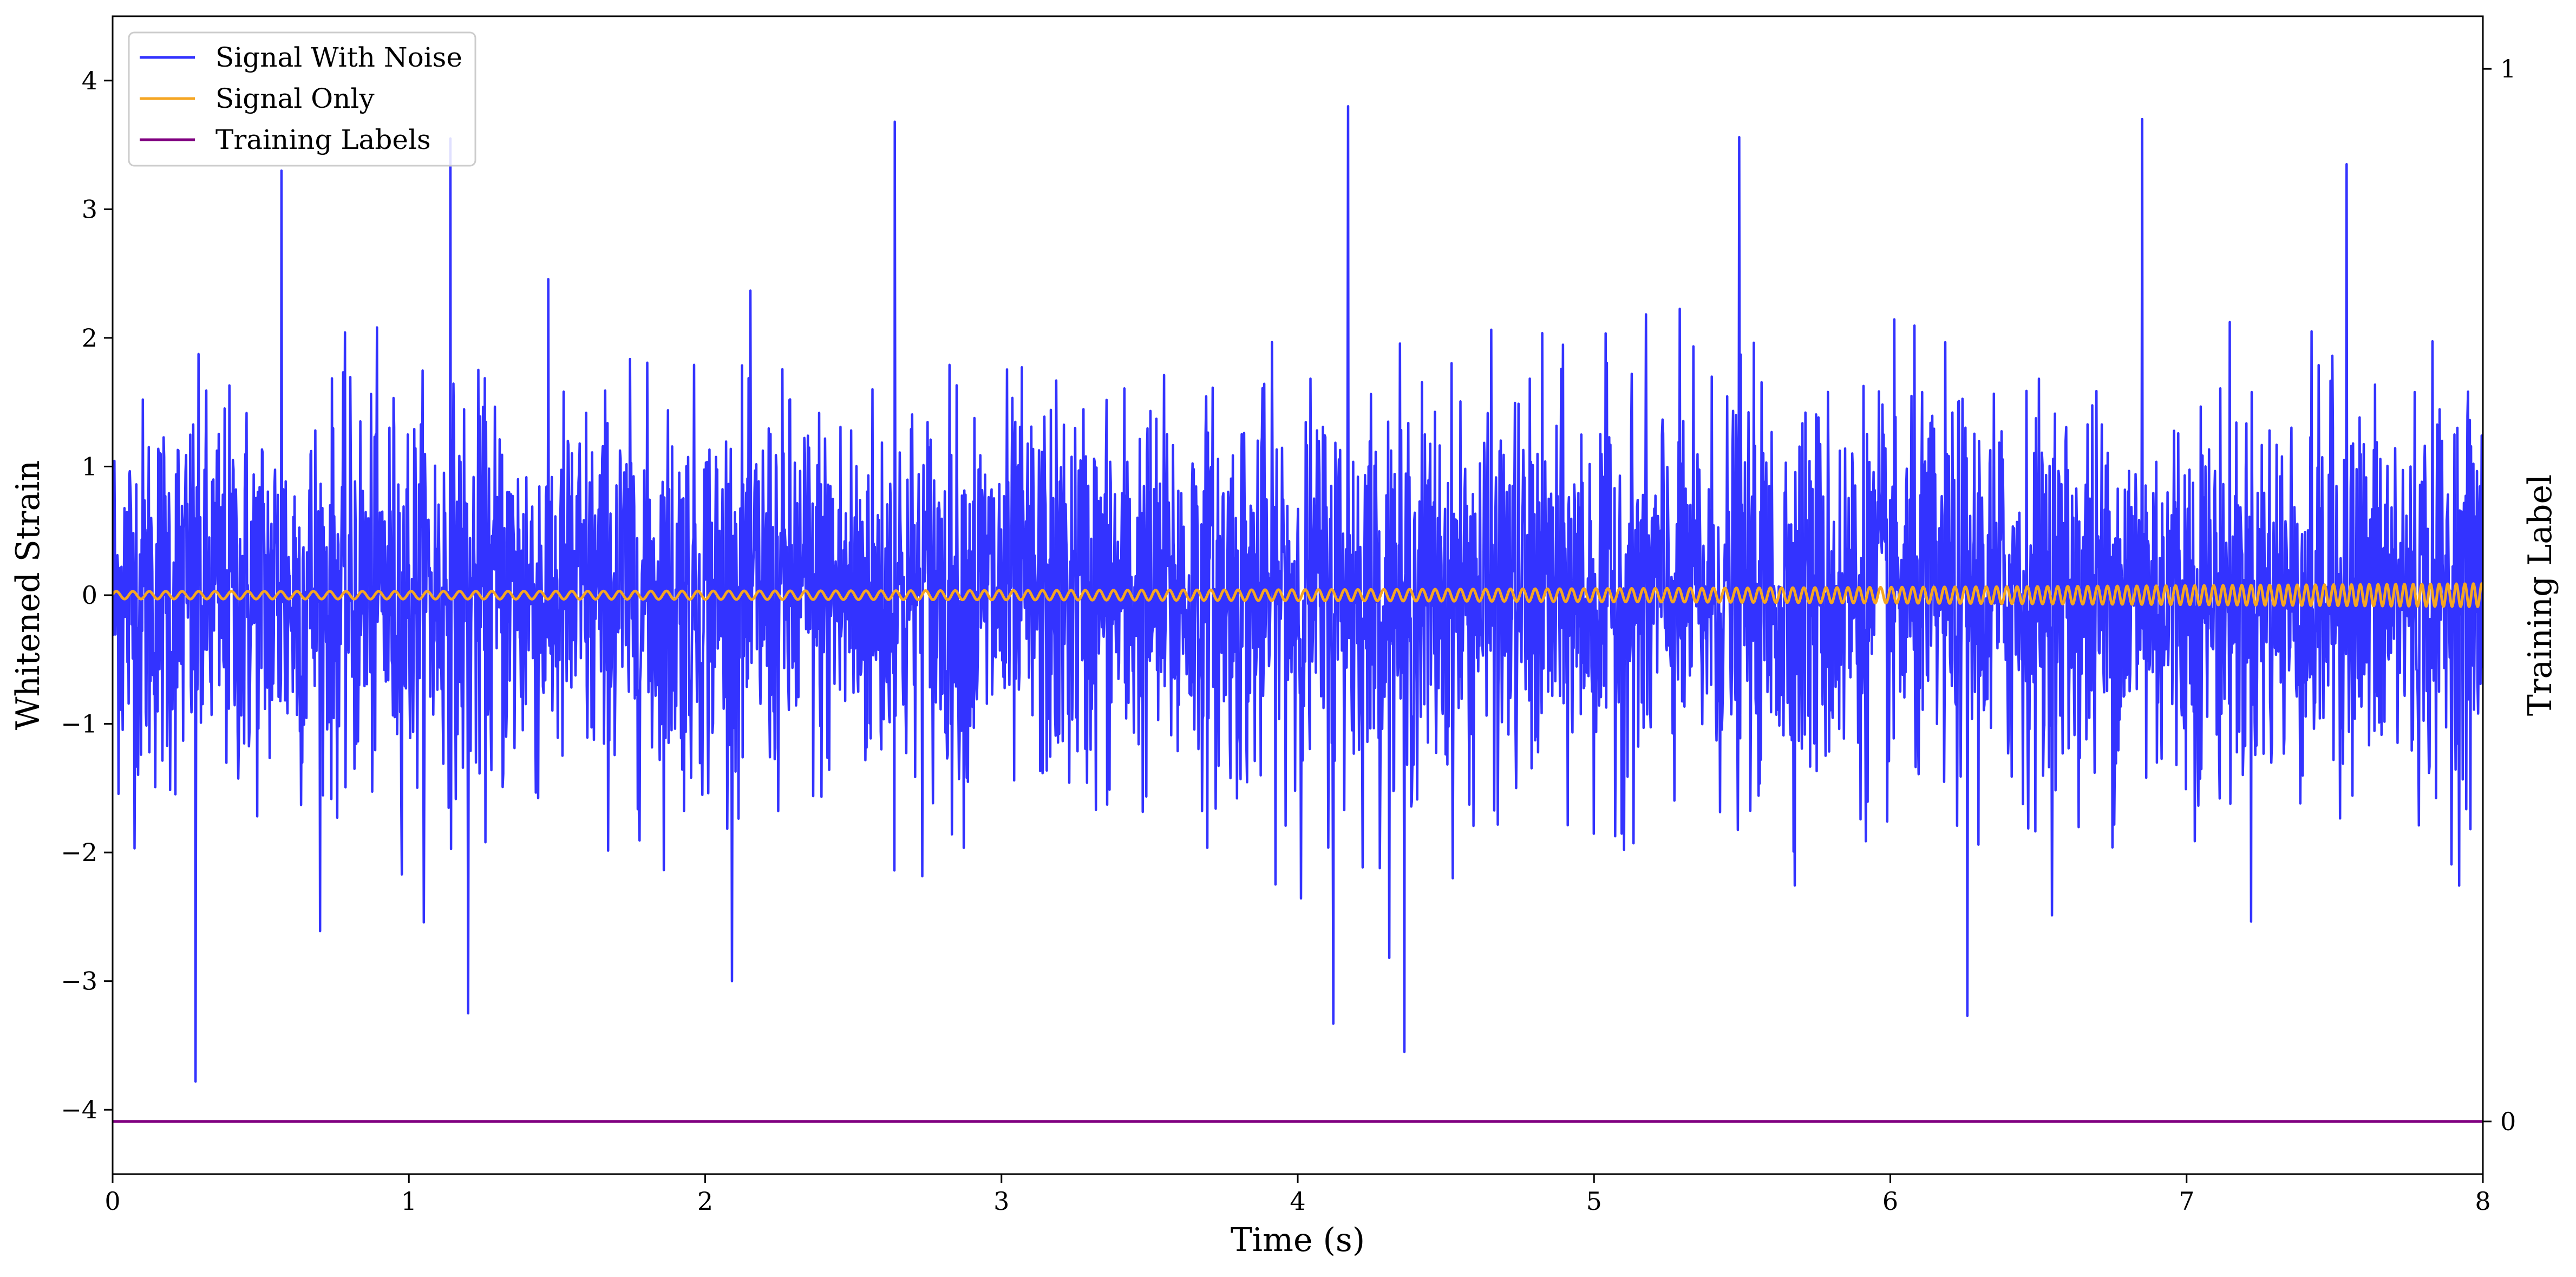  What do you see at coordinates (2540, 595) in the screenshot?
I see `y2-axis-label: Training Label` at bounding box center [2540, 595].